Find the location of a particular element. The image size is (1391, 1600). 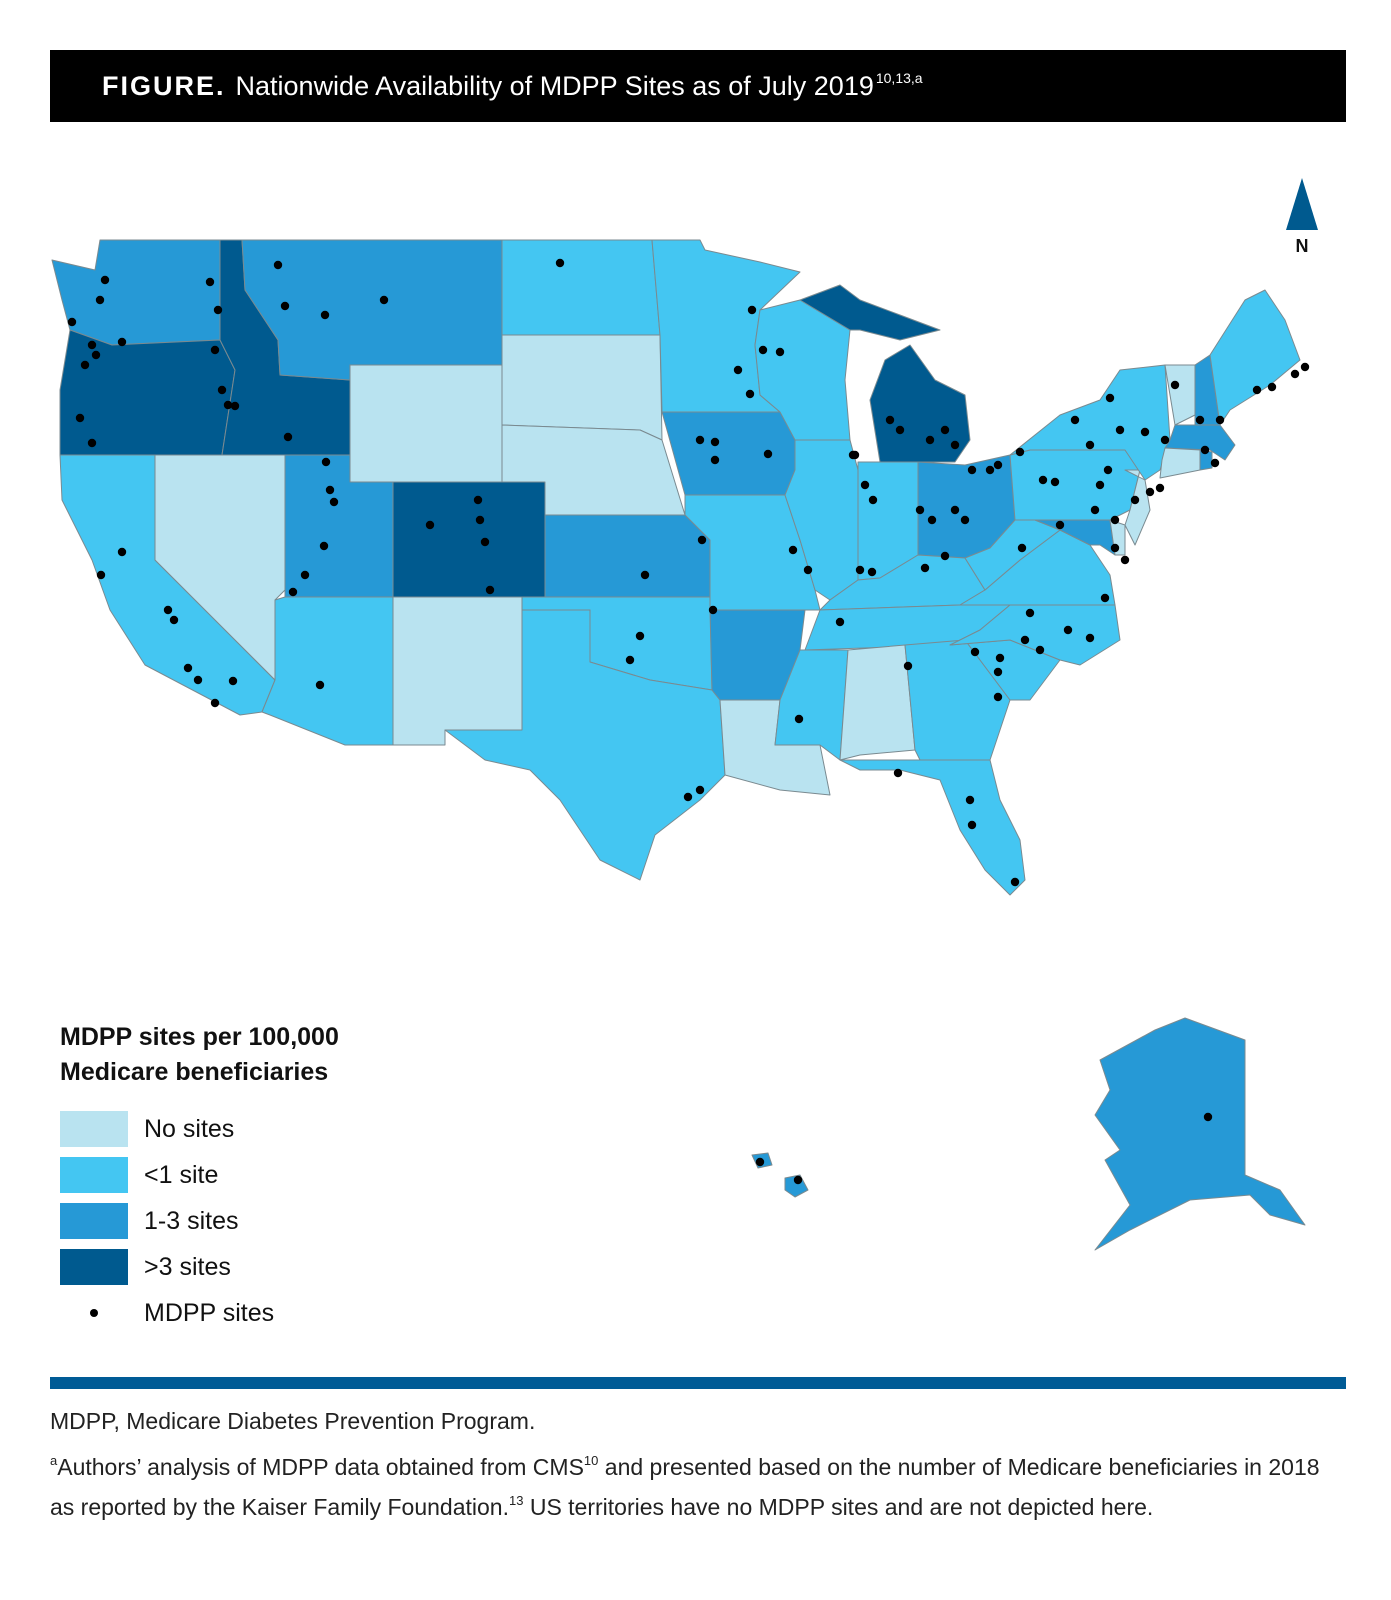

figure-title-refs: 10,13,a is located at coordinates (899, 78).